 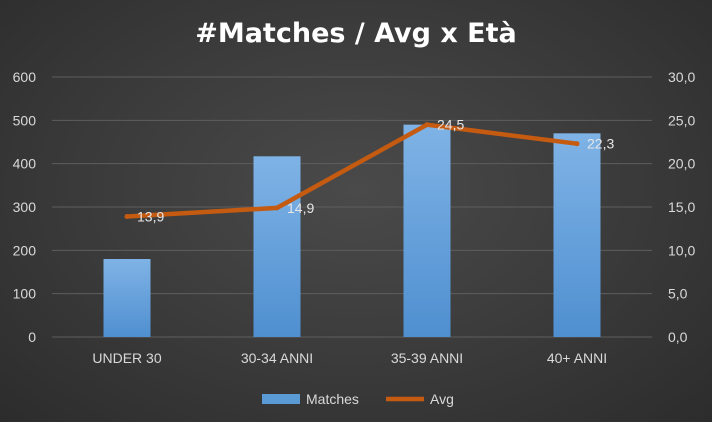 I want to click on y-right-tick-label: 25,0, so click(x=681, y=120).